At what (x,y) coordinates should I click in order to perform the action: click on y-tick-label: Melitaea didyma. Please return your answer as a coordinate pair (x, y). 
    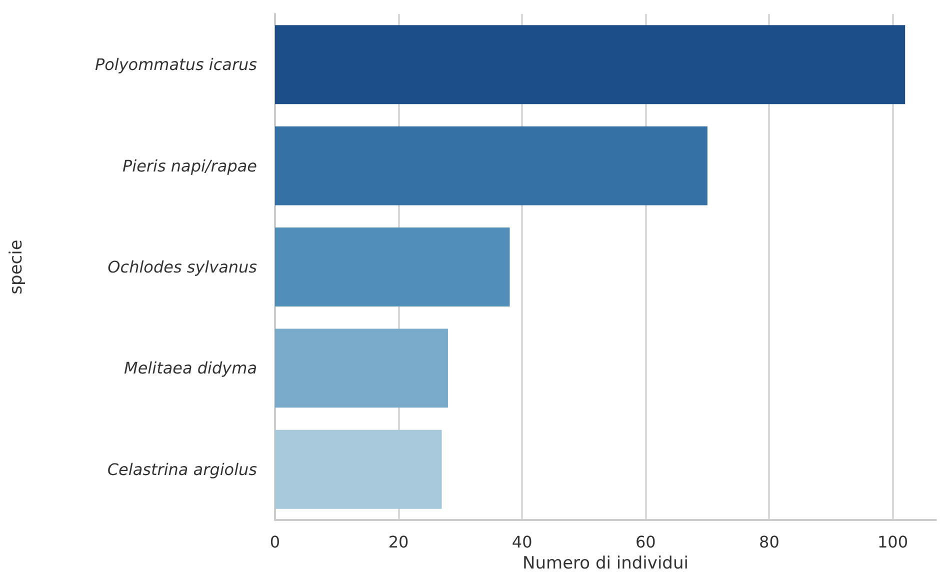
    Looking at the image, I should click on (190, 368).